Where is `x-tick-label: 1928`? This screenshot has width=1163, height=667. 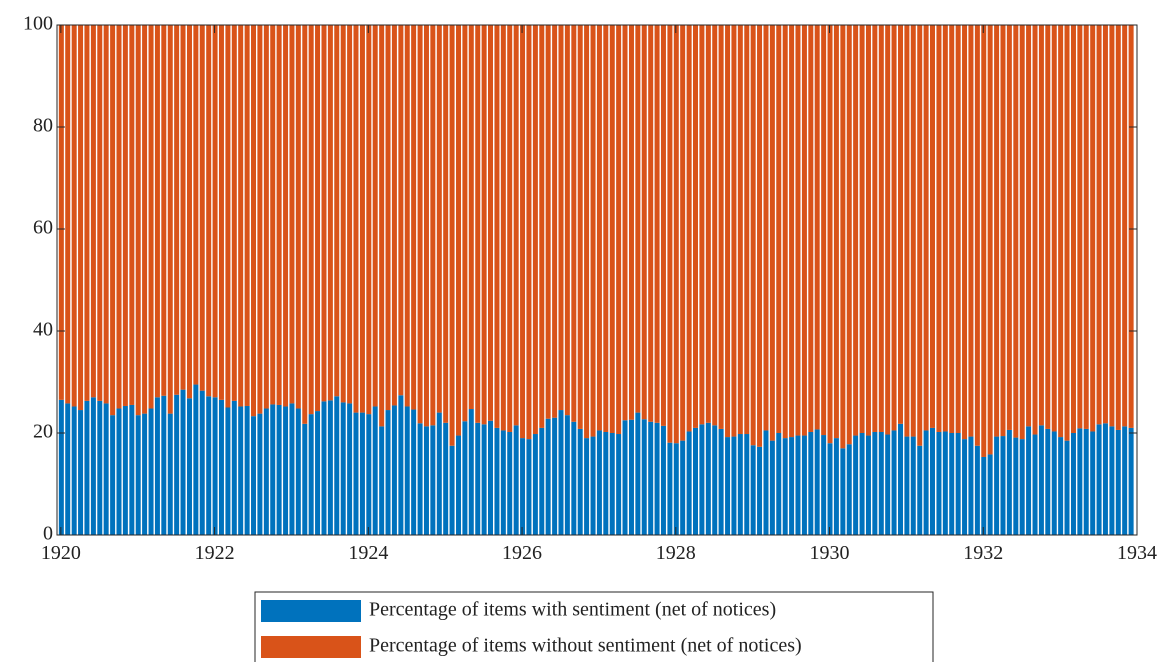 x-tick-label: 1928 is located at coordinates (676, 553).